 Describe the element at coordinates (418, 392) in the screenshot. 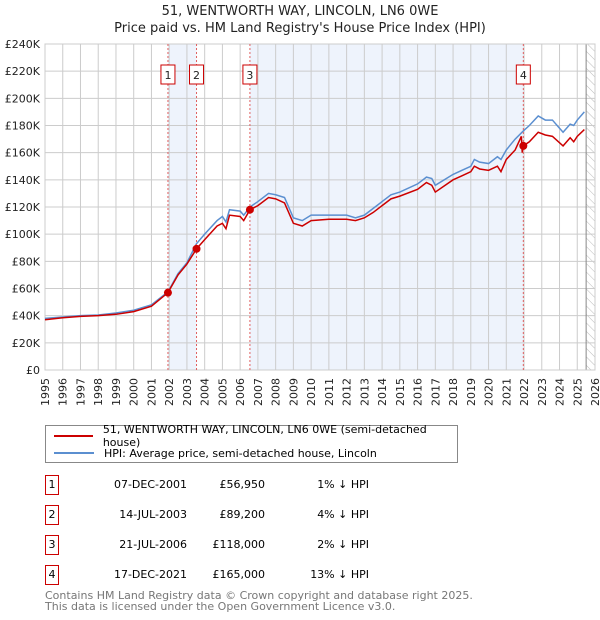

I see `x-tick-label: 2016` at that location.